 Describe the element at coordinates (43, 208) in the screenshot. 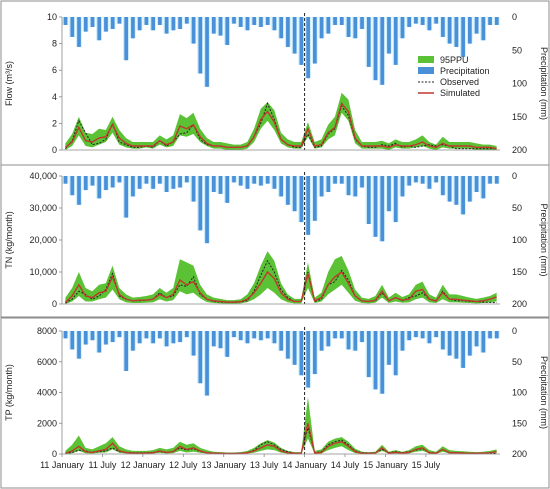

I see `y-tick-label: 30,000` at that location.